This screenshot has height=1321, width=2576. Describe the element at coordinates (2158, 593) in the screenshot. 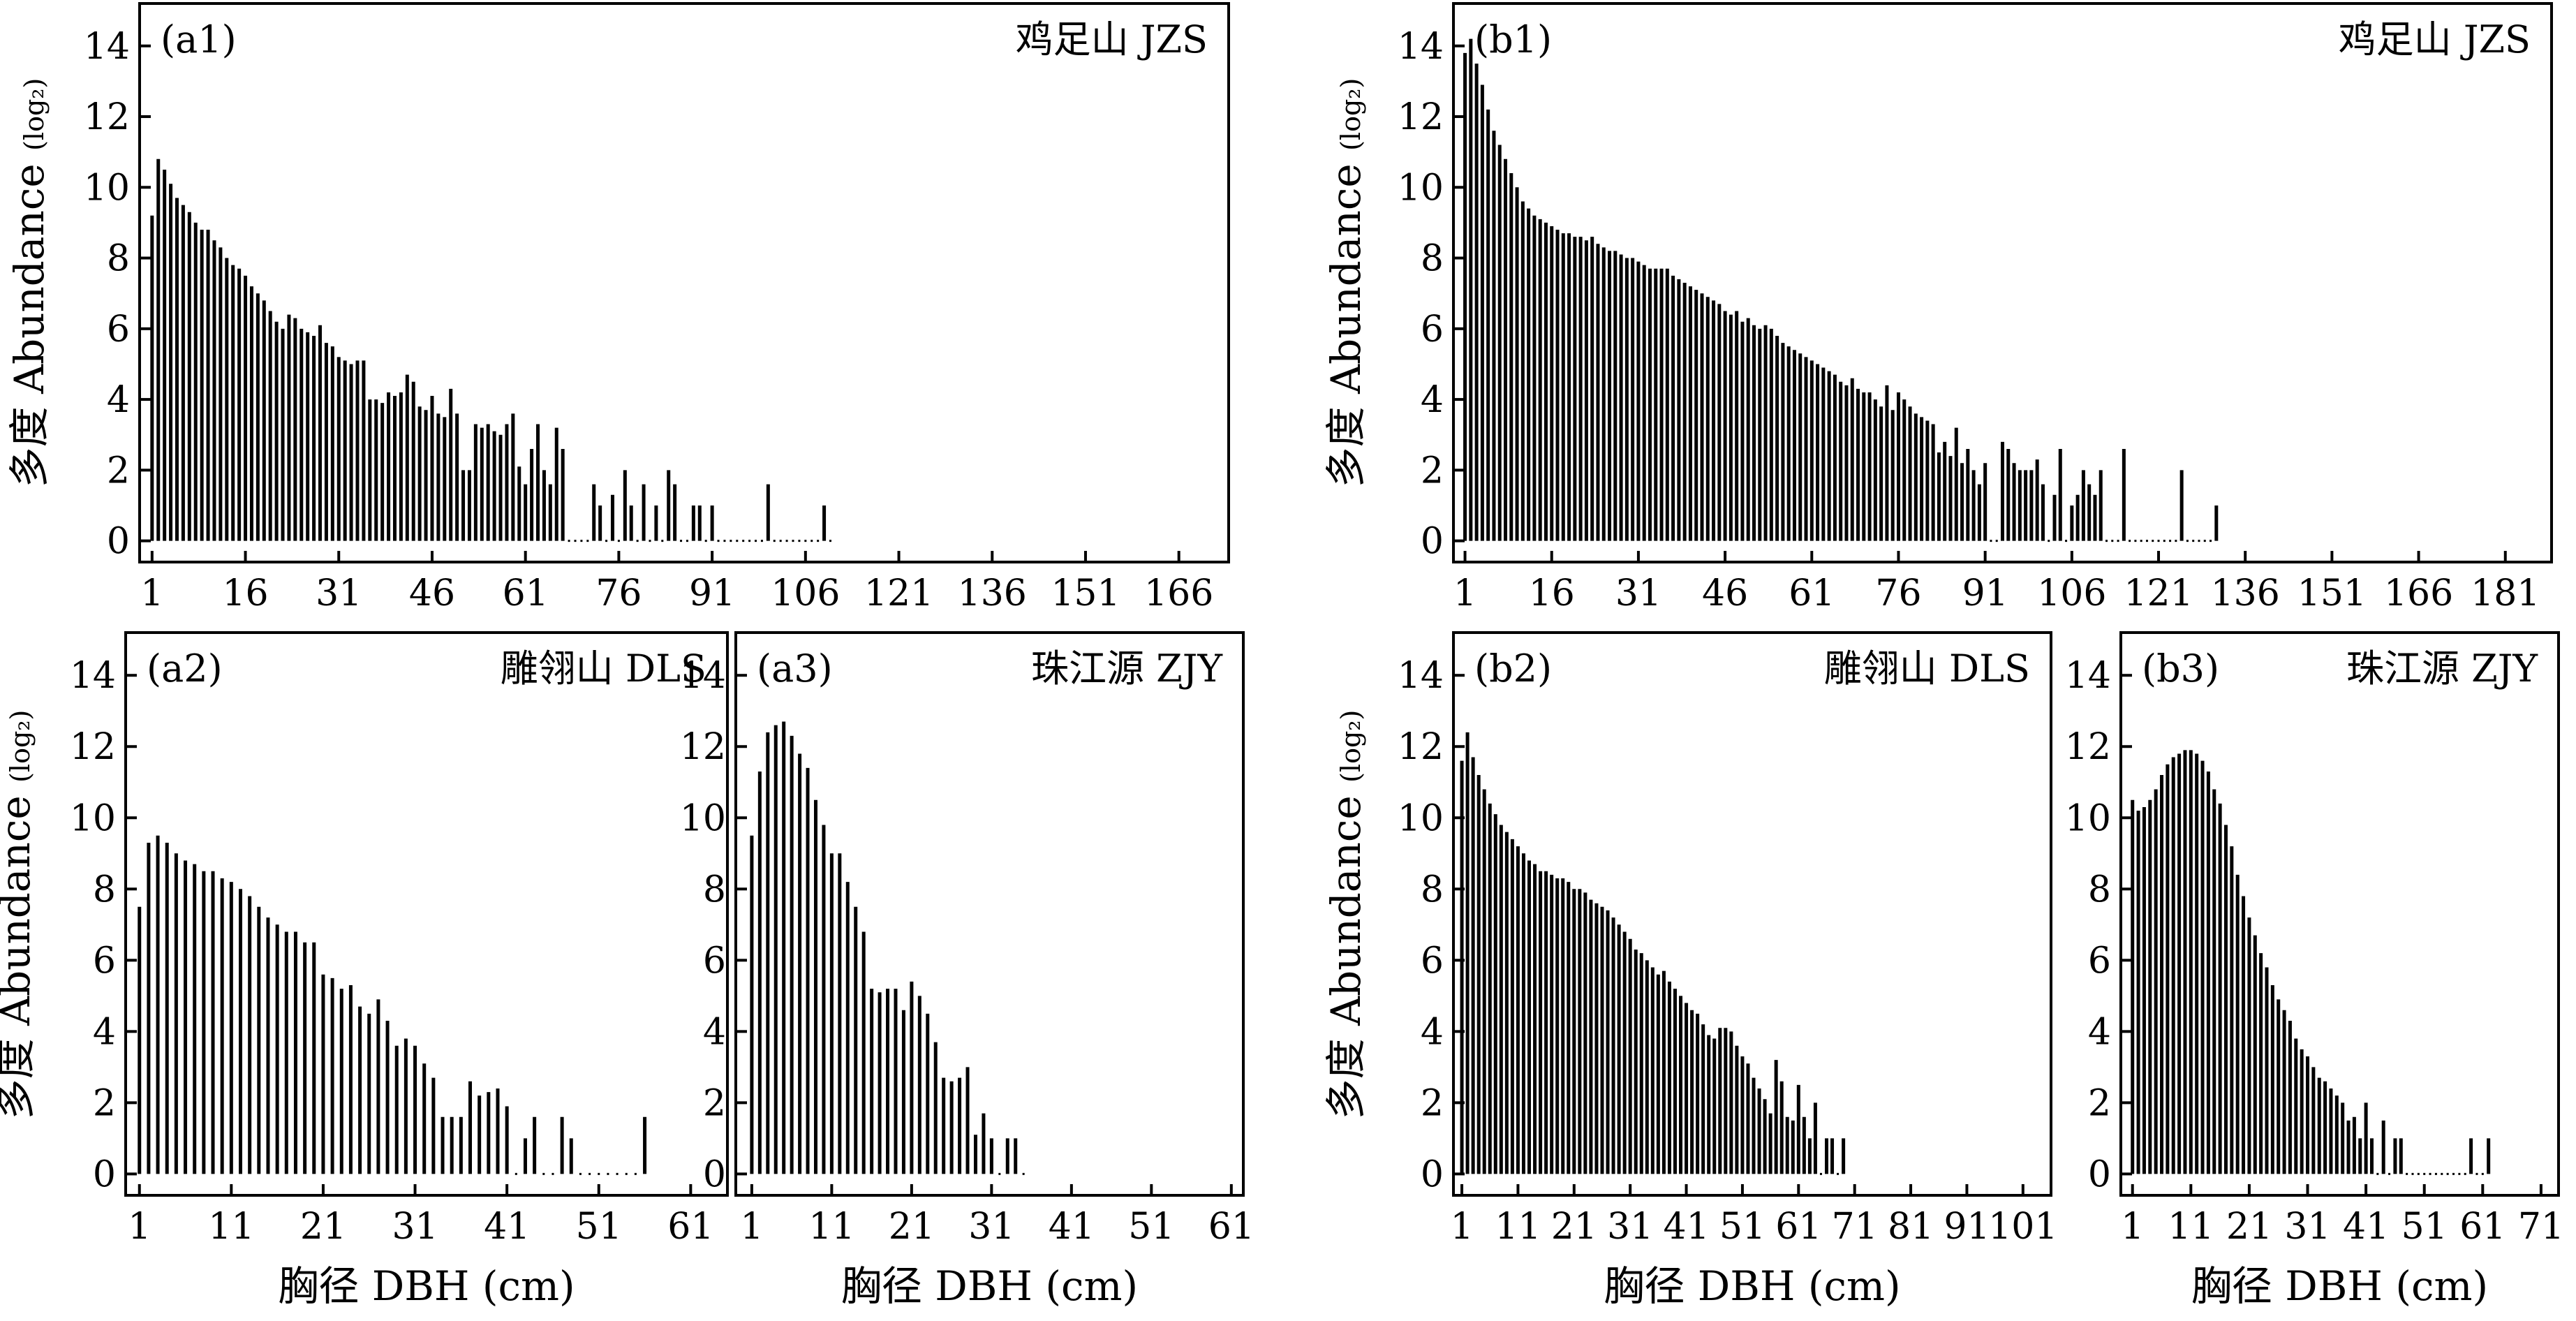

I see `x-tick-label-b1-121: 121` at that location.